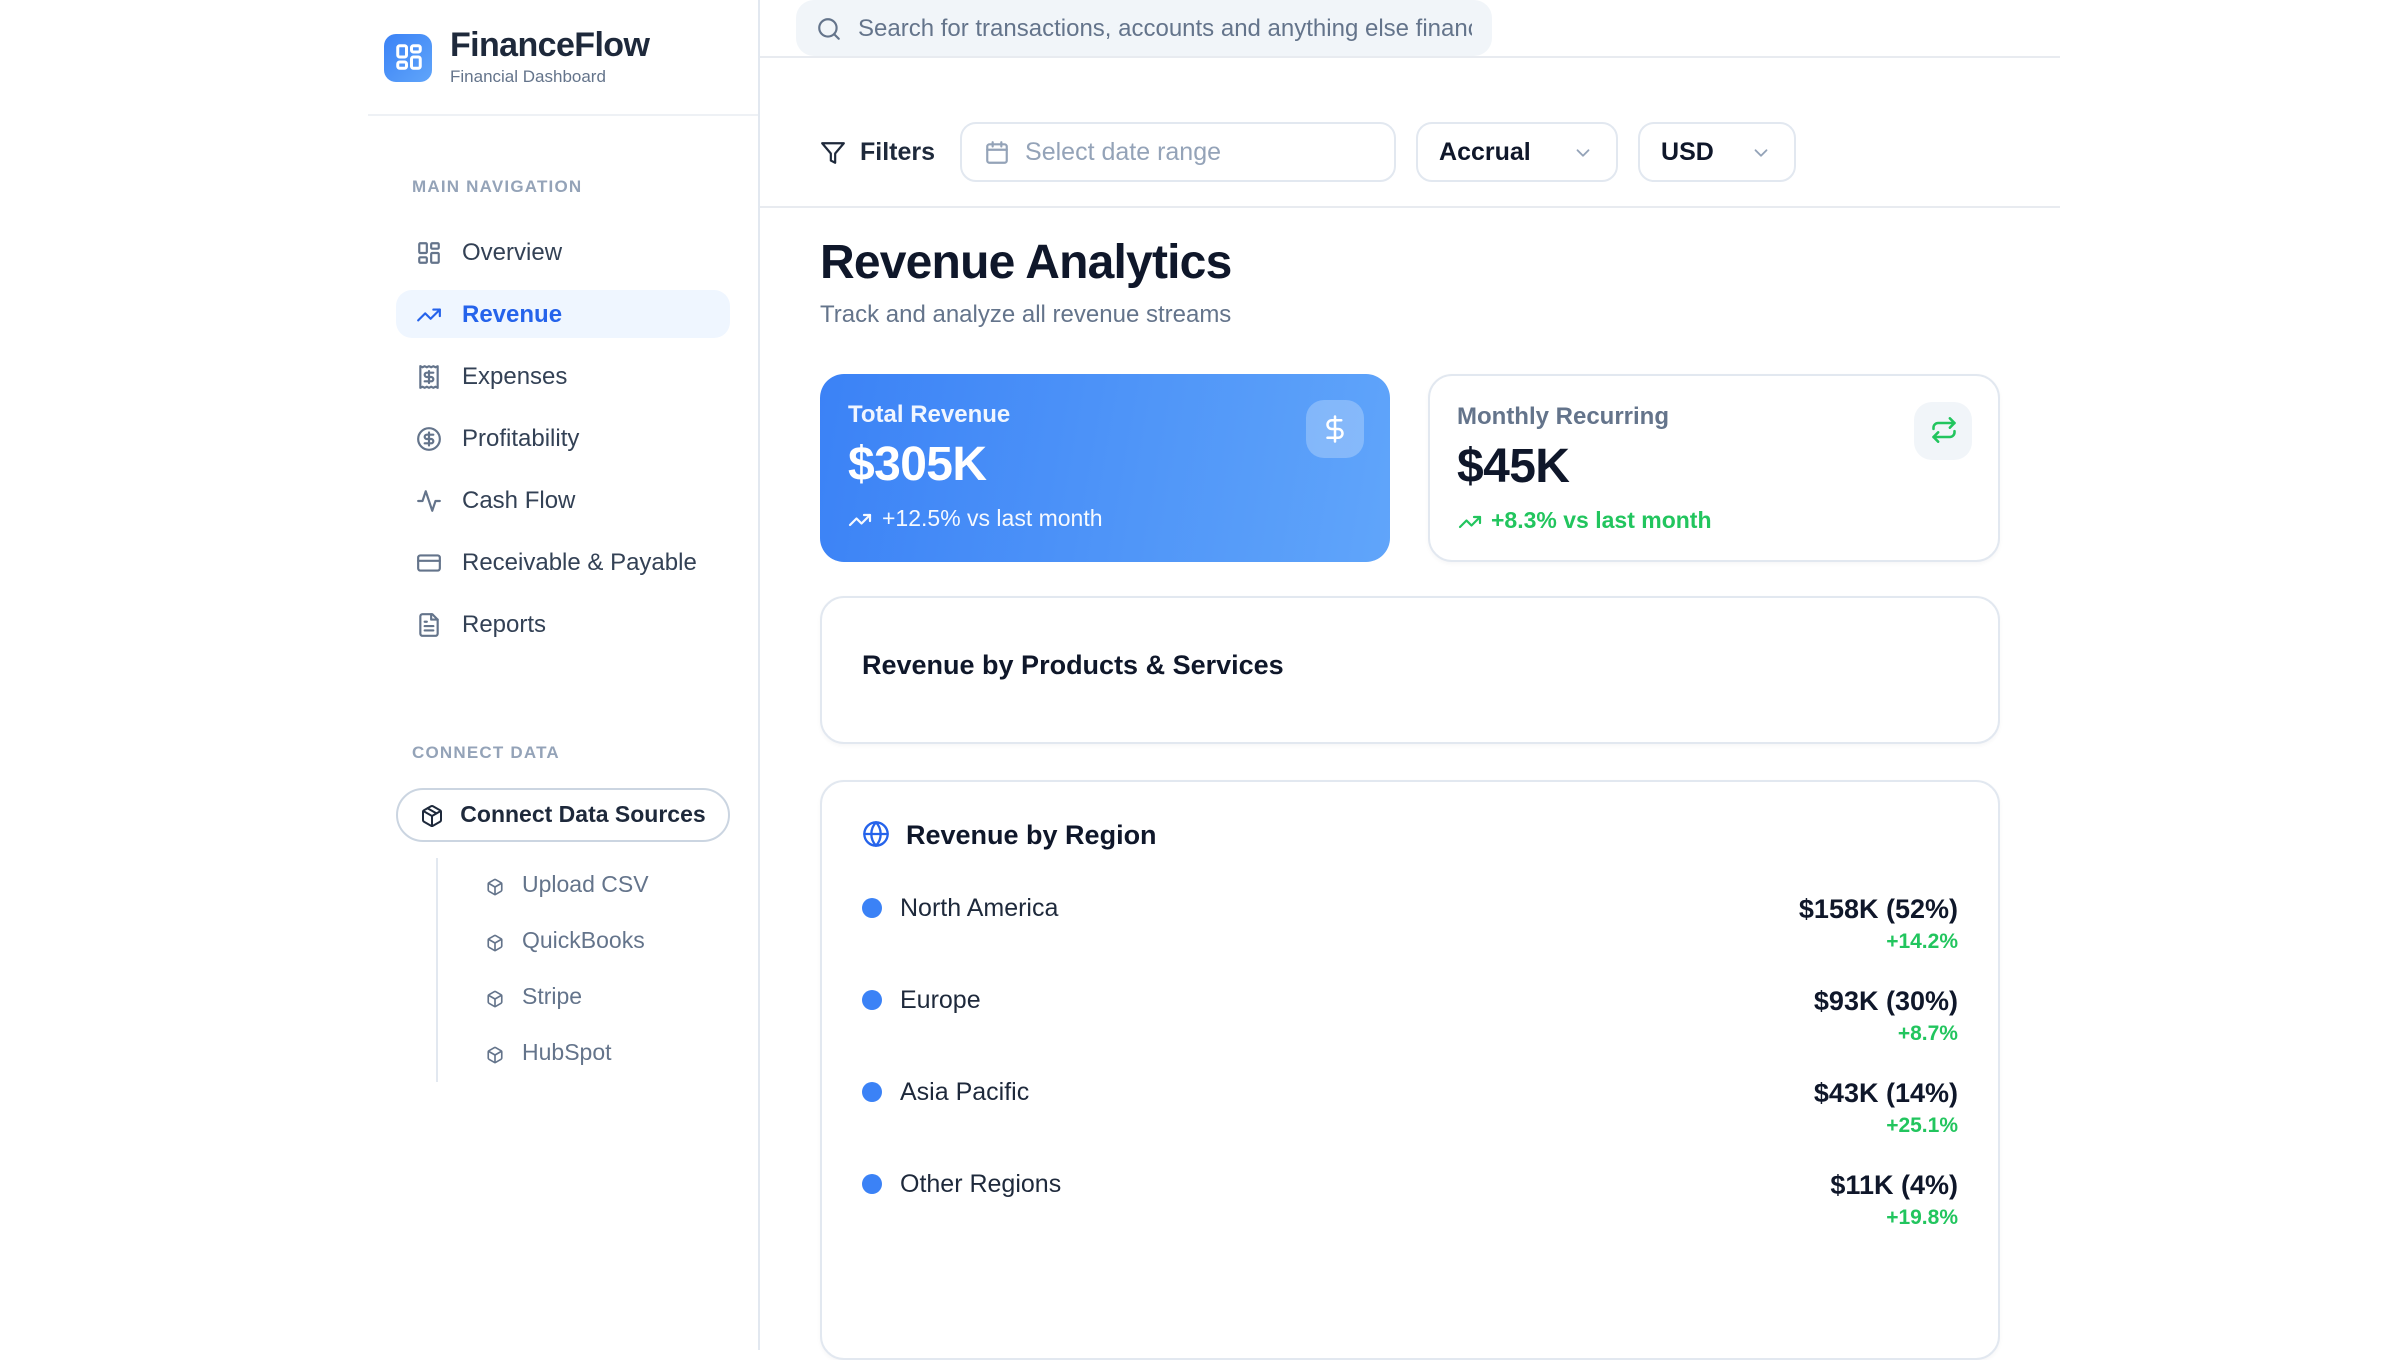 This screenshot has height=1360, width=2400. I want to click on sidebar-item-receivable-payable: Receivable & Payable, so click(563, 562).